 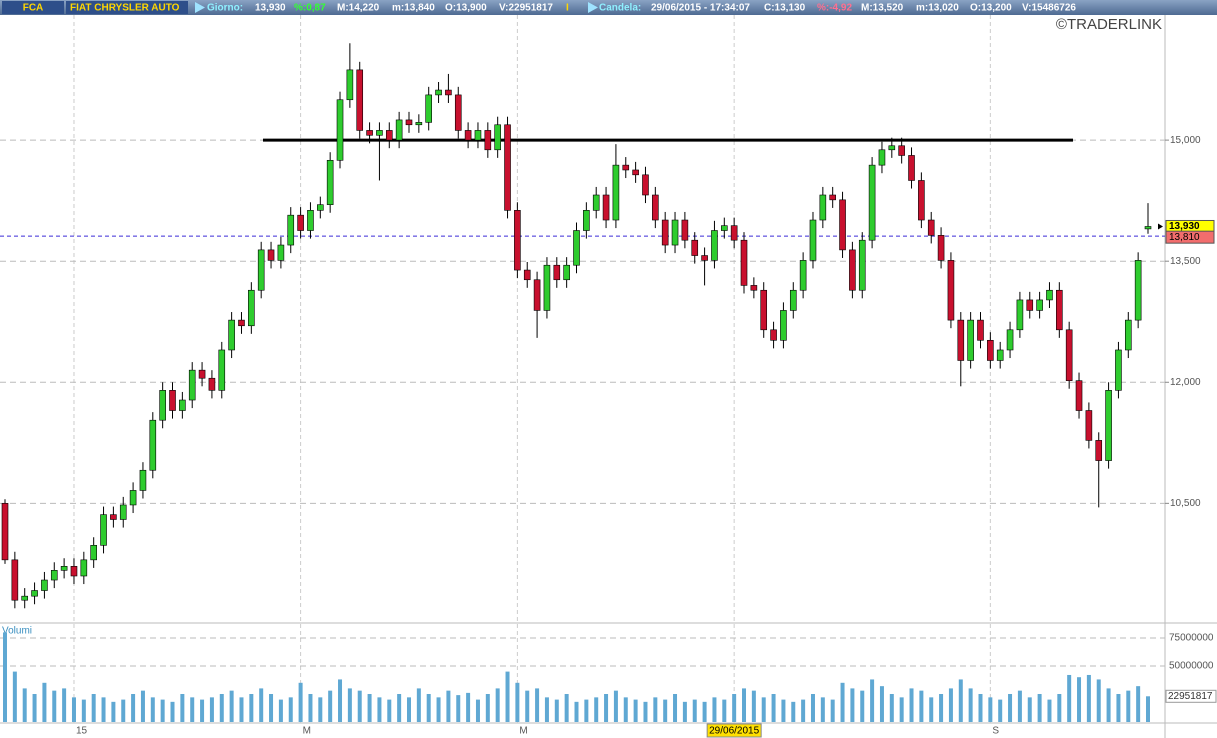 What do you see at coordinates (991, 8) in the screenshot?
I see `header-field: O:13,200` at bounding box center [991, 8].